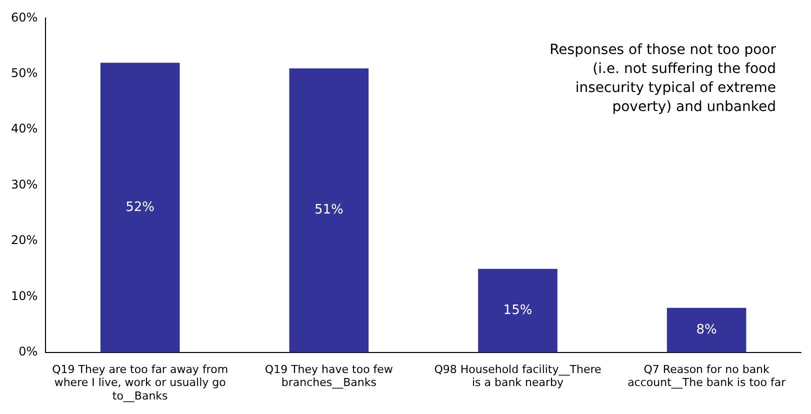 The image size is (811, 414). Describe the element at coordinates (24, 240) in the screenshot. I see `y-tick-label: 20%` at that location.